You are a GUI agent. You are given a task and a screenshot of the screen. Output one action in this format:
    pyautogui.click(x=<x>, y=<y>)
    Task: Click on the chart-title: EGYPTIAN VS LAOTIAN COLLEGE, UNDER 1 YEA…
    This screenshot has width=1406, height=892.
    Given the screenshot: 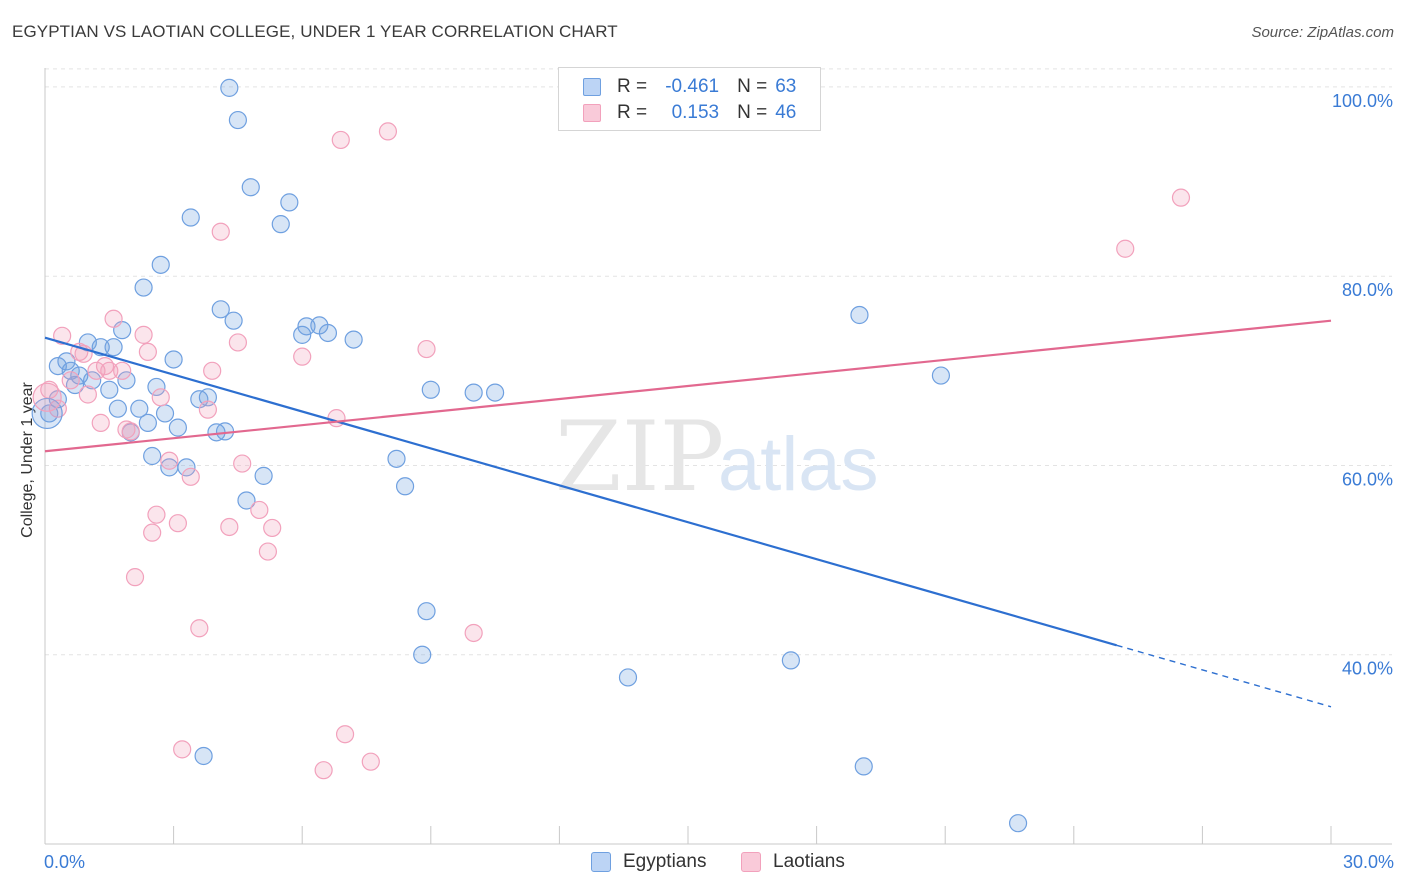 What is the action you would take?
    pyautogui.click(x=315, y=31)
    